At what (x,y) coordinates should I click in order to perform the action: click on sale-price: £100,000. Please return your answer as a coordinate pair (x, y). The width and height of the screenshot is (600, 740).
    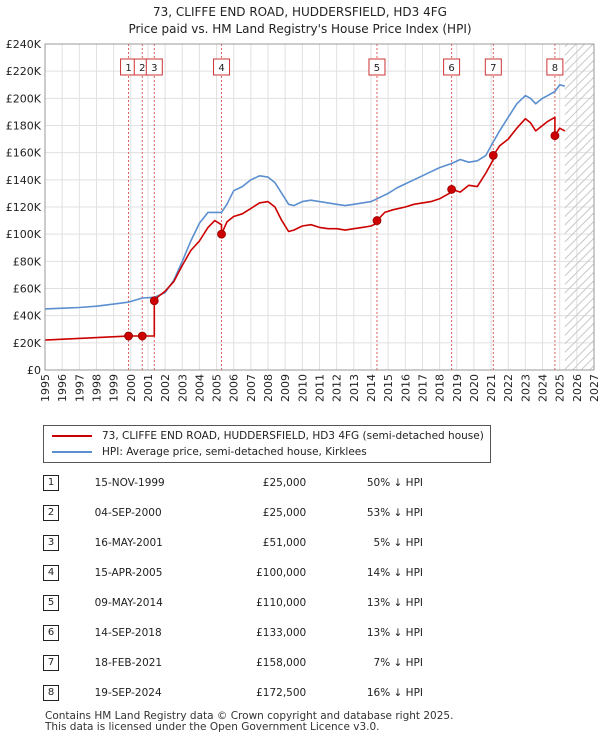
    Looking at the image, I should click on (281, 573).